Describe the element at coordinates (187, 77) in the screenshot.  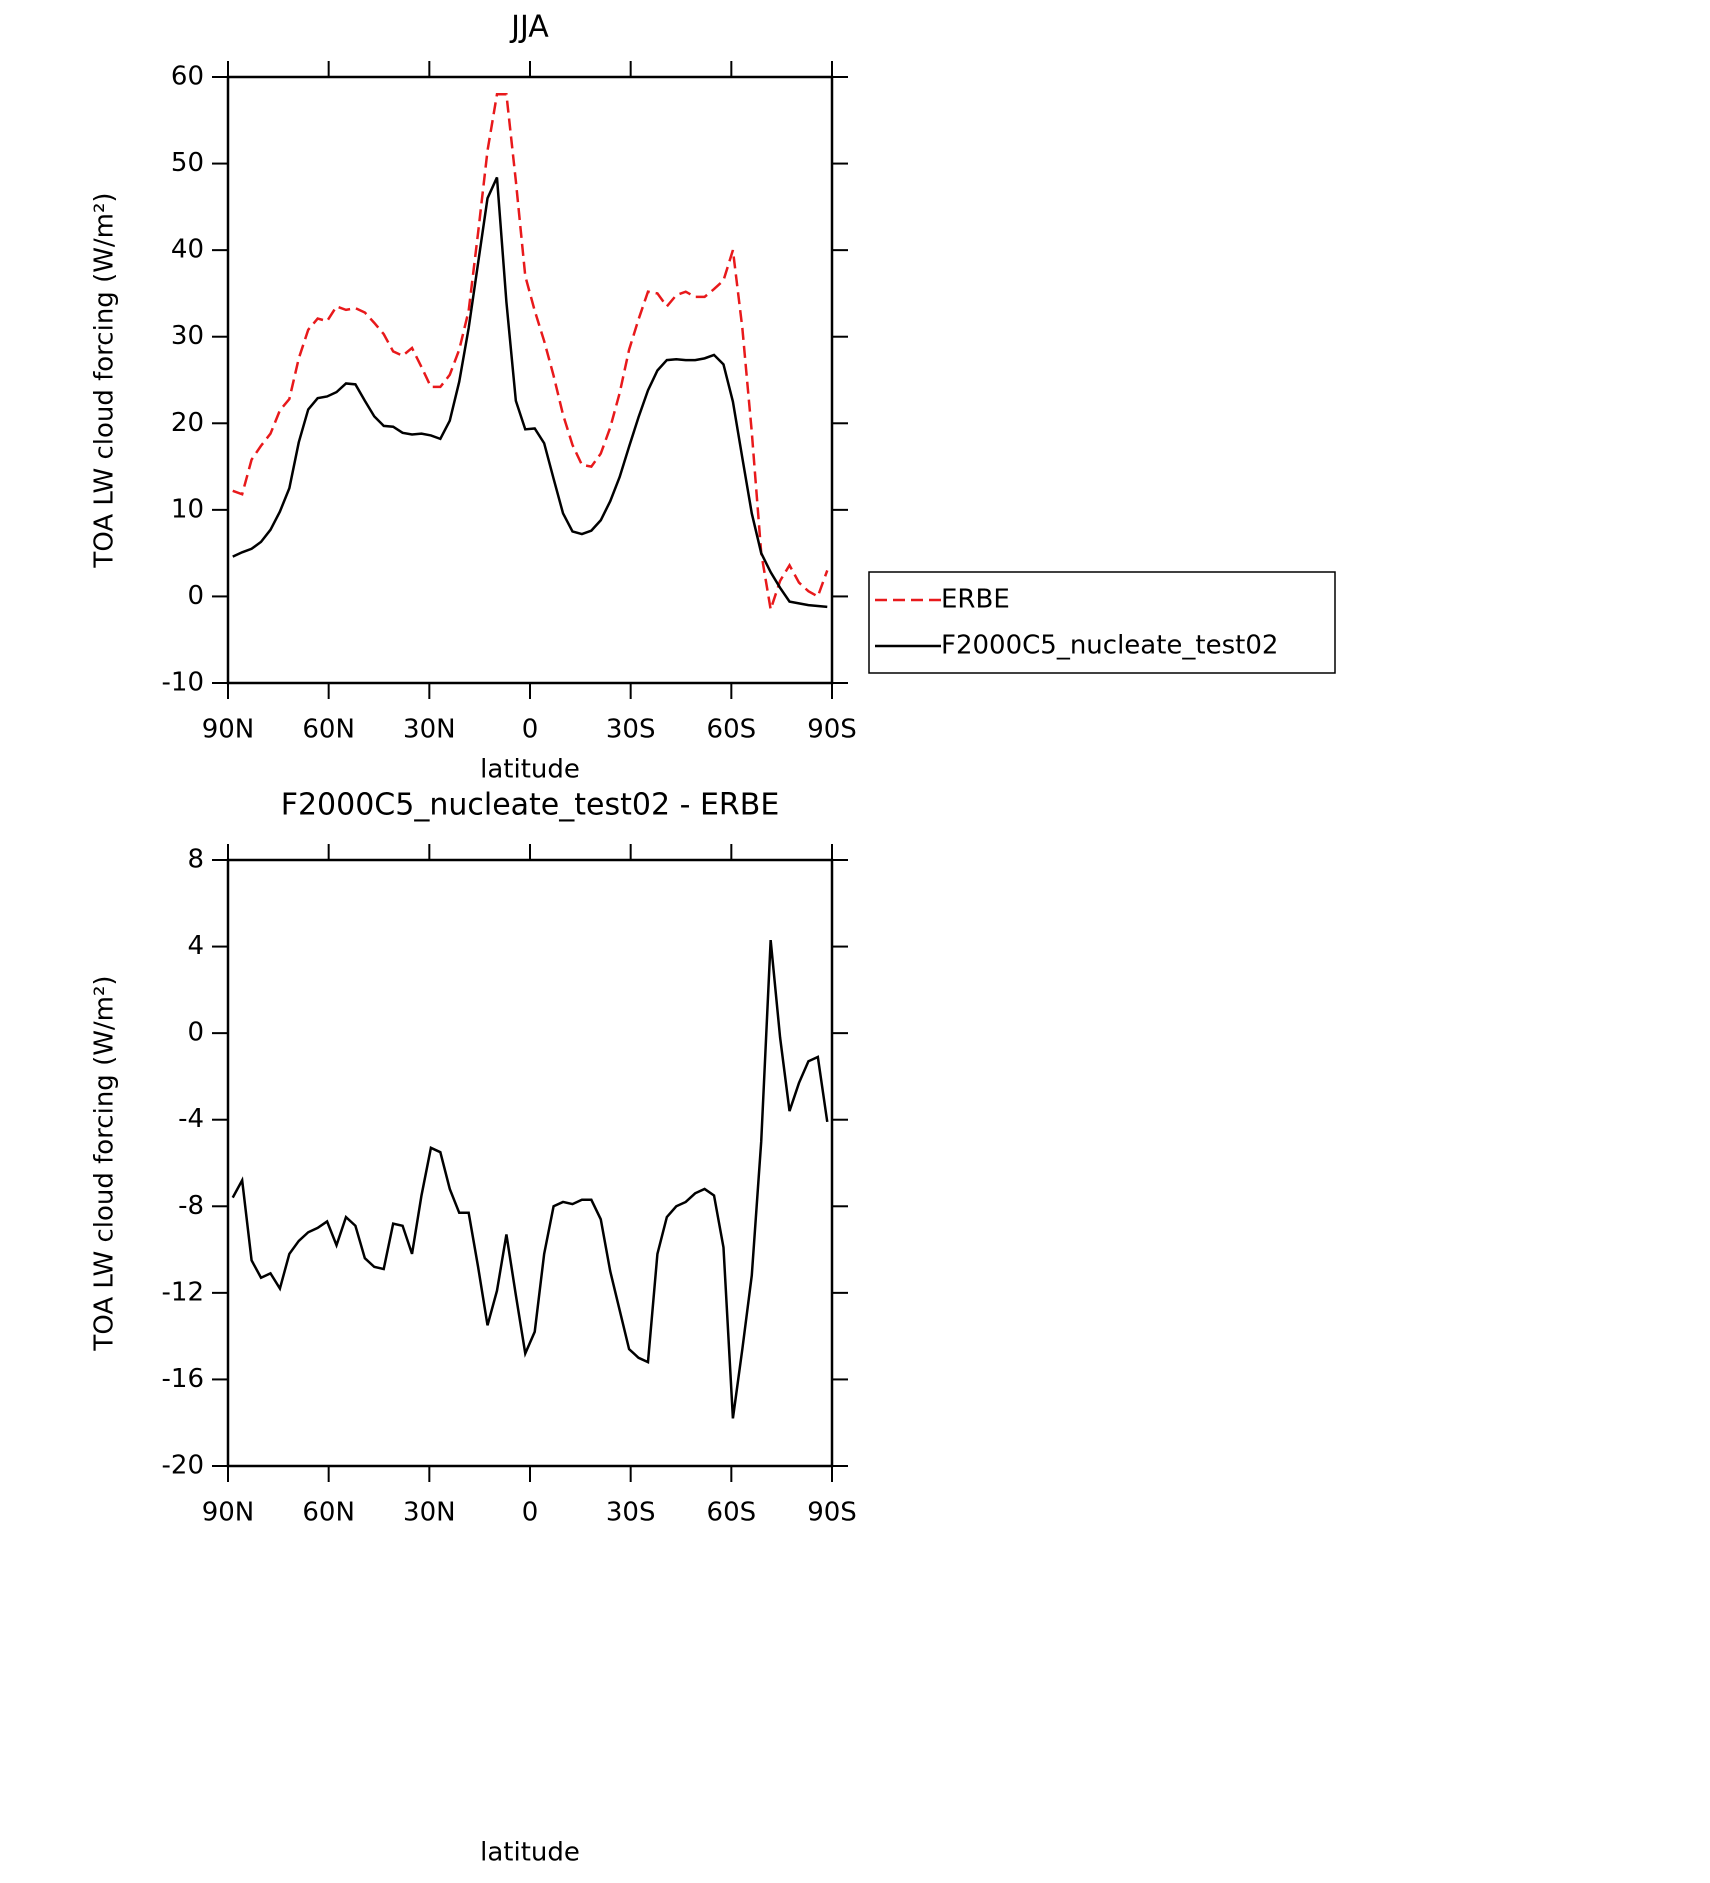
I see `y-tick-label: 60` at that location.